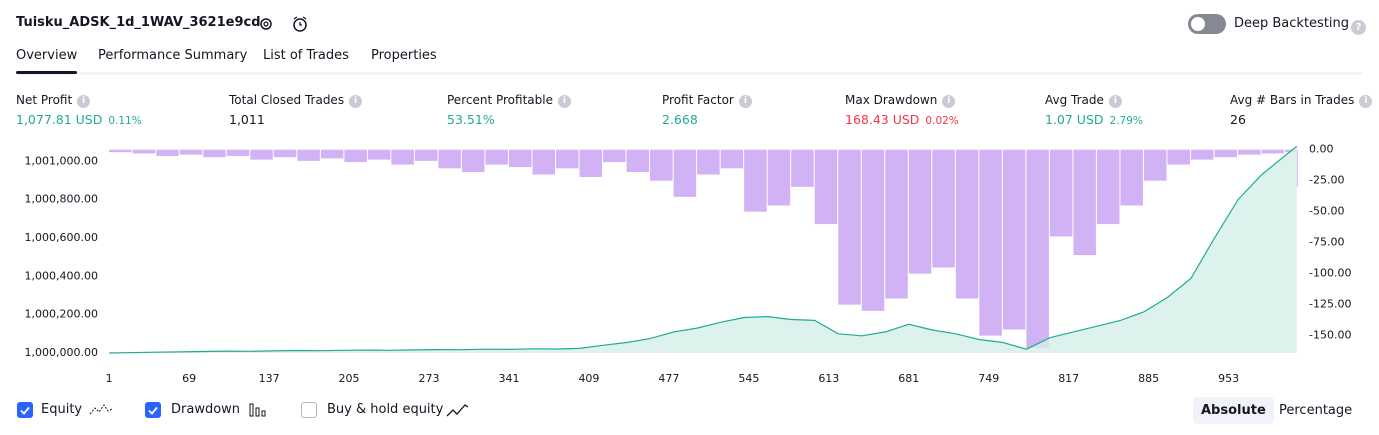 The width and height of the screenshot is (1379, 435). I want to click on metric-name: Net Profit, so click(44, 100).